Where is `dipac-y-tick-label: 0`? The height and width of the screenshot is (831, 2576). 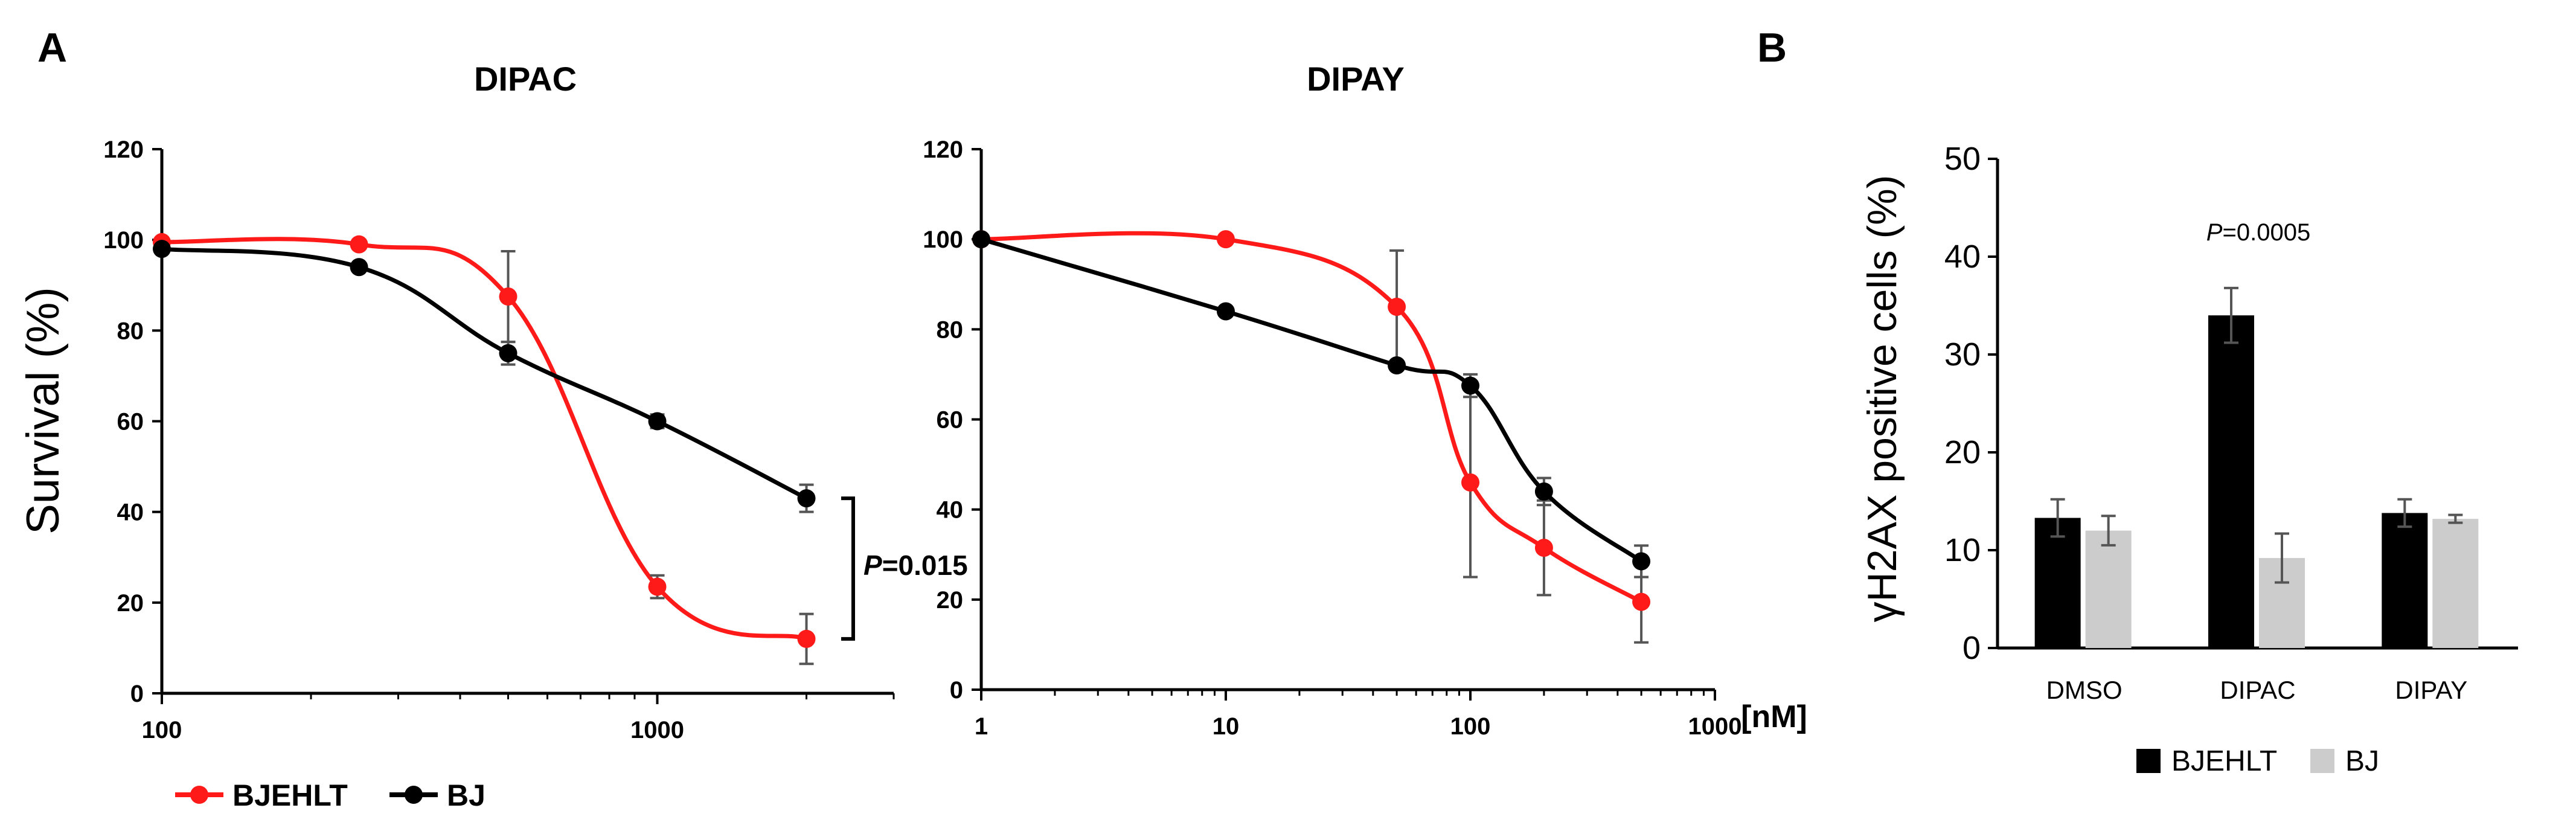 dipac-y-tick-label: 0 is located at coordinates (137, 694).